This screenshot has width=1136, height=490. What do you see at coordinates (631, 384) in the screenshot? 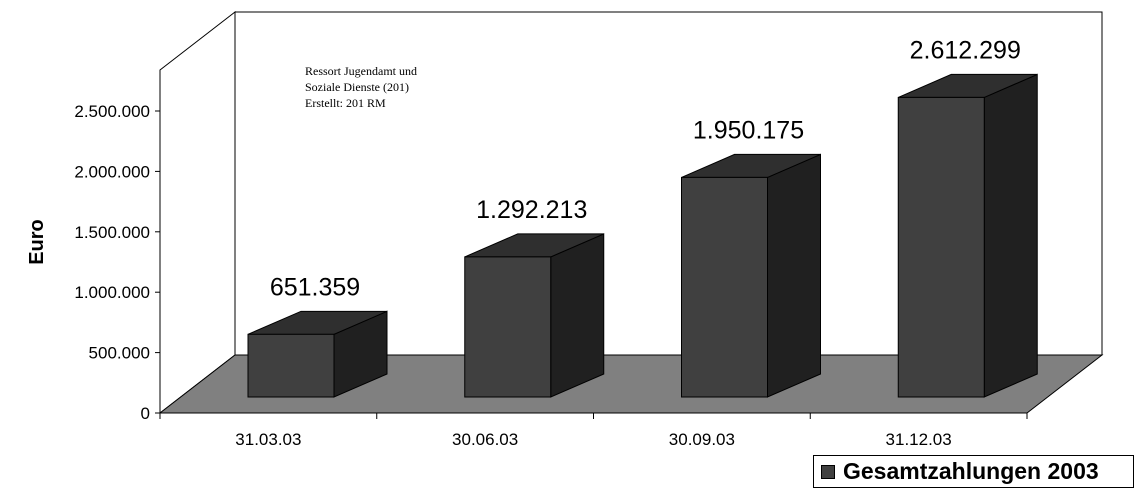
I see `floor` at bounding box center [631, 384].